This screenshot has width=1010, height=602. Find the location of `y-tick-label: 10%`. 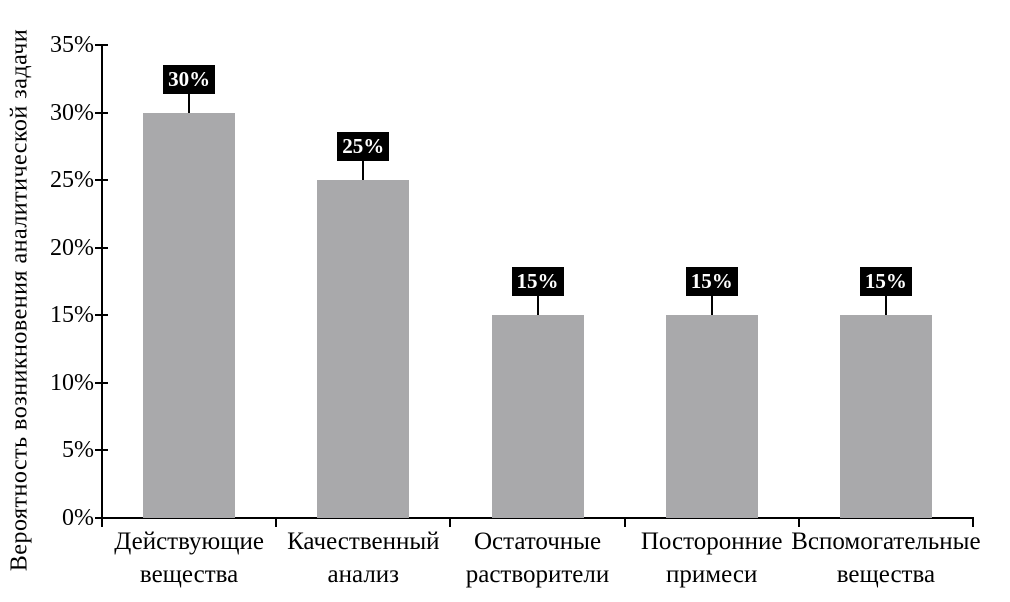

y-tick-label: 10% is located at coordinates (72, 382).